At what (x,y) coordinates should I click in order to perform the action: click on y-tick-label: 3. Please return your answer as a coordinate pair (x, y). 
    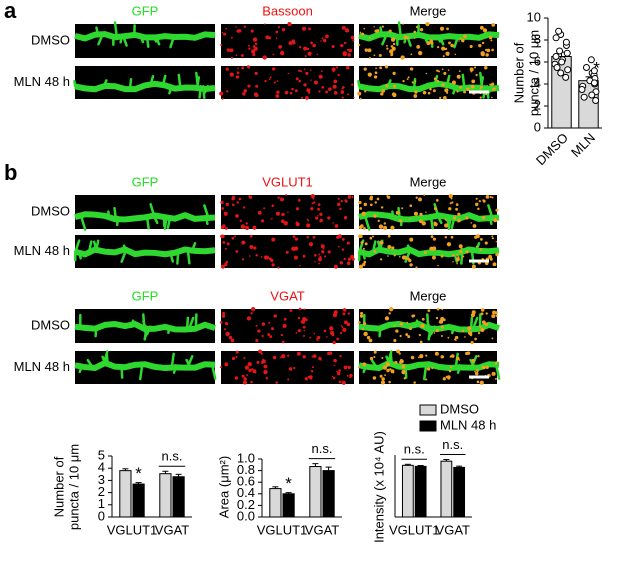
    Looking at the image, I should click on (101, 479).